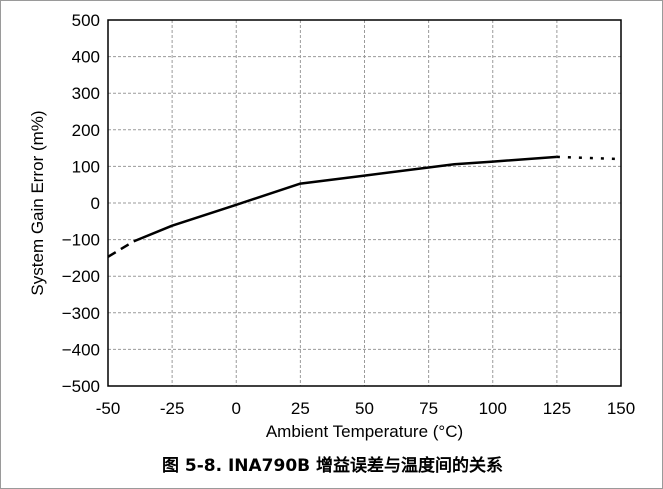 The image size is (663, 489). What do you see at coordinates (345, 199) in the screenshot?
I see `series-line-solid` at bounding box center [345, 199].